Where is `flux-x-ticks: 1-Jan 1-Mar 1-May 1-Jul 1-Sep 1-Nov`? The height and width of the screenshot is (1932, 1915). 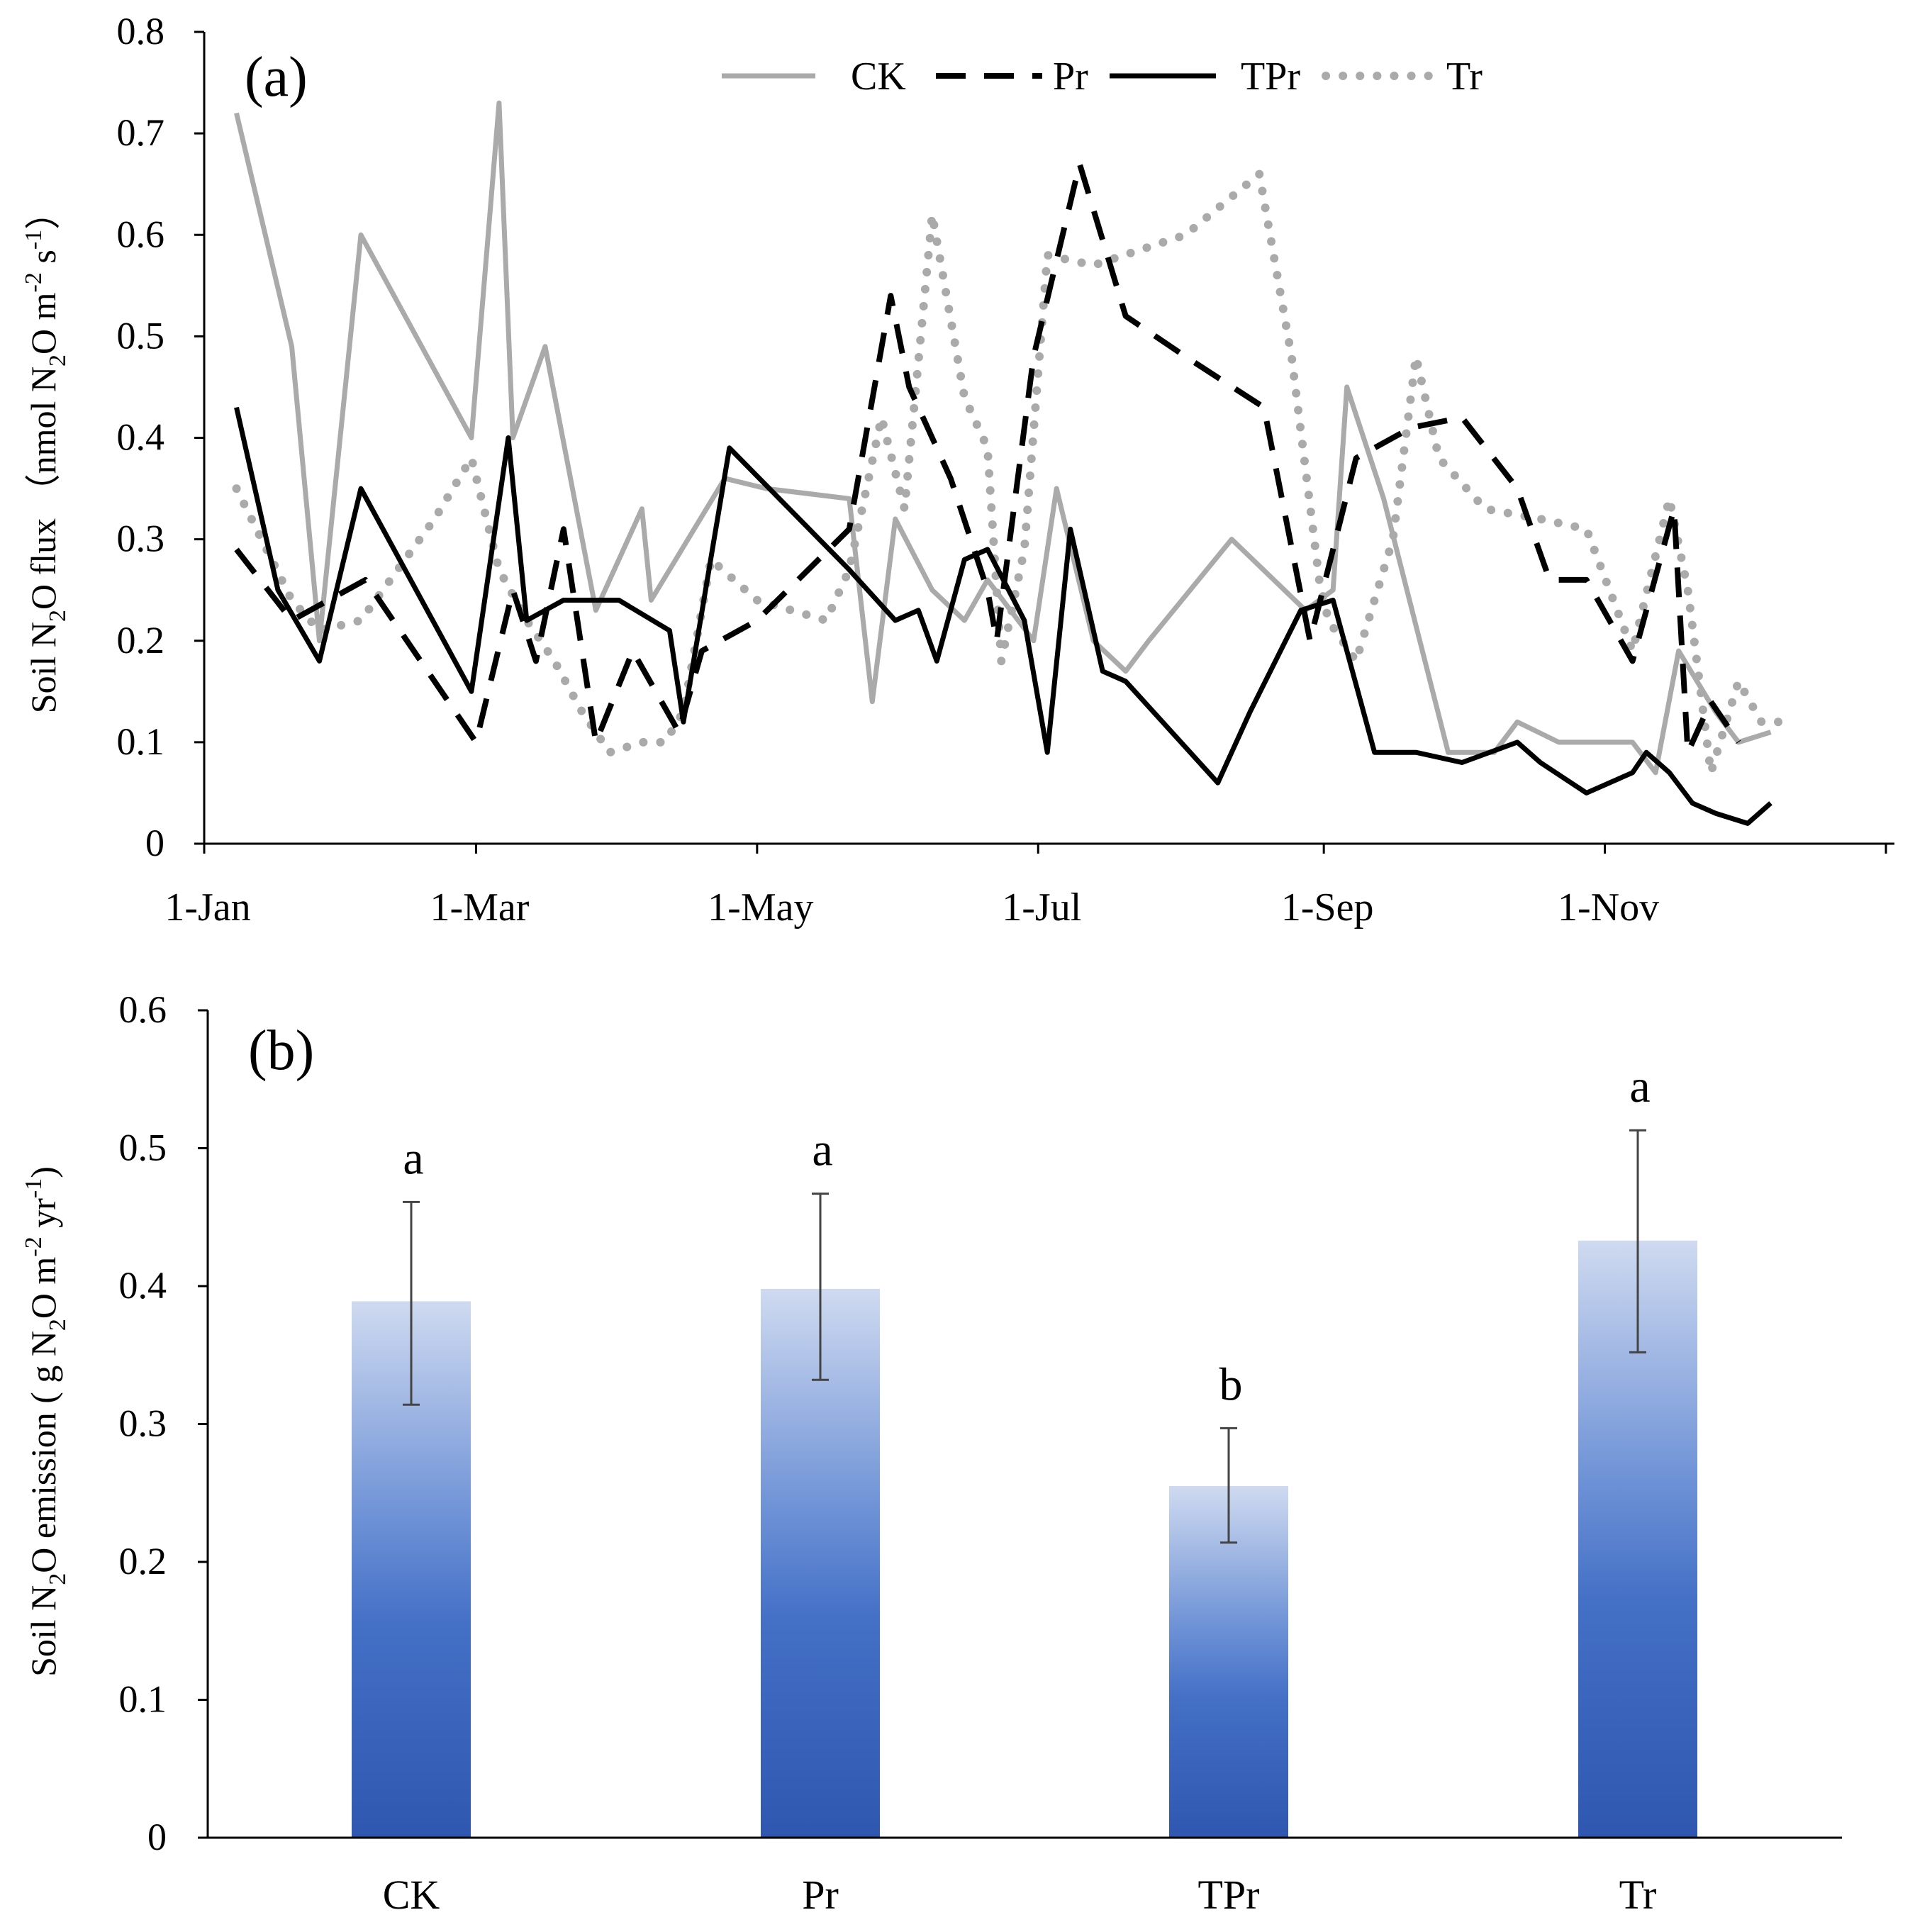 flux-x-ticks: 1-Jan 1-Mar 1-May 1-Jul 1-Sep 1-Nov is located at coordinates (1025, 886).